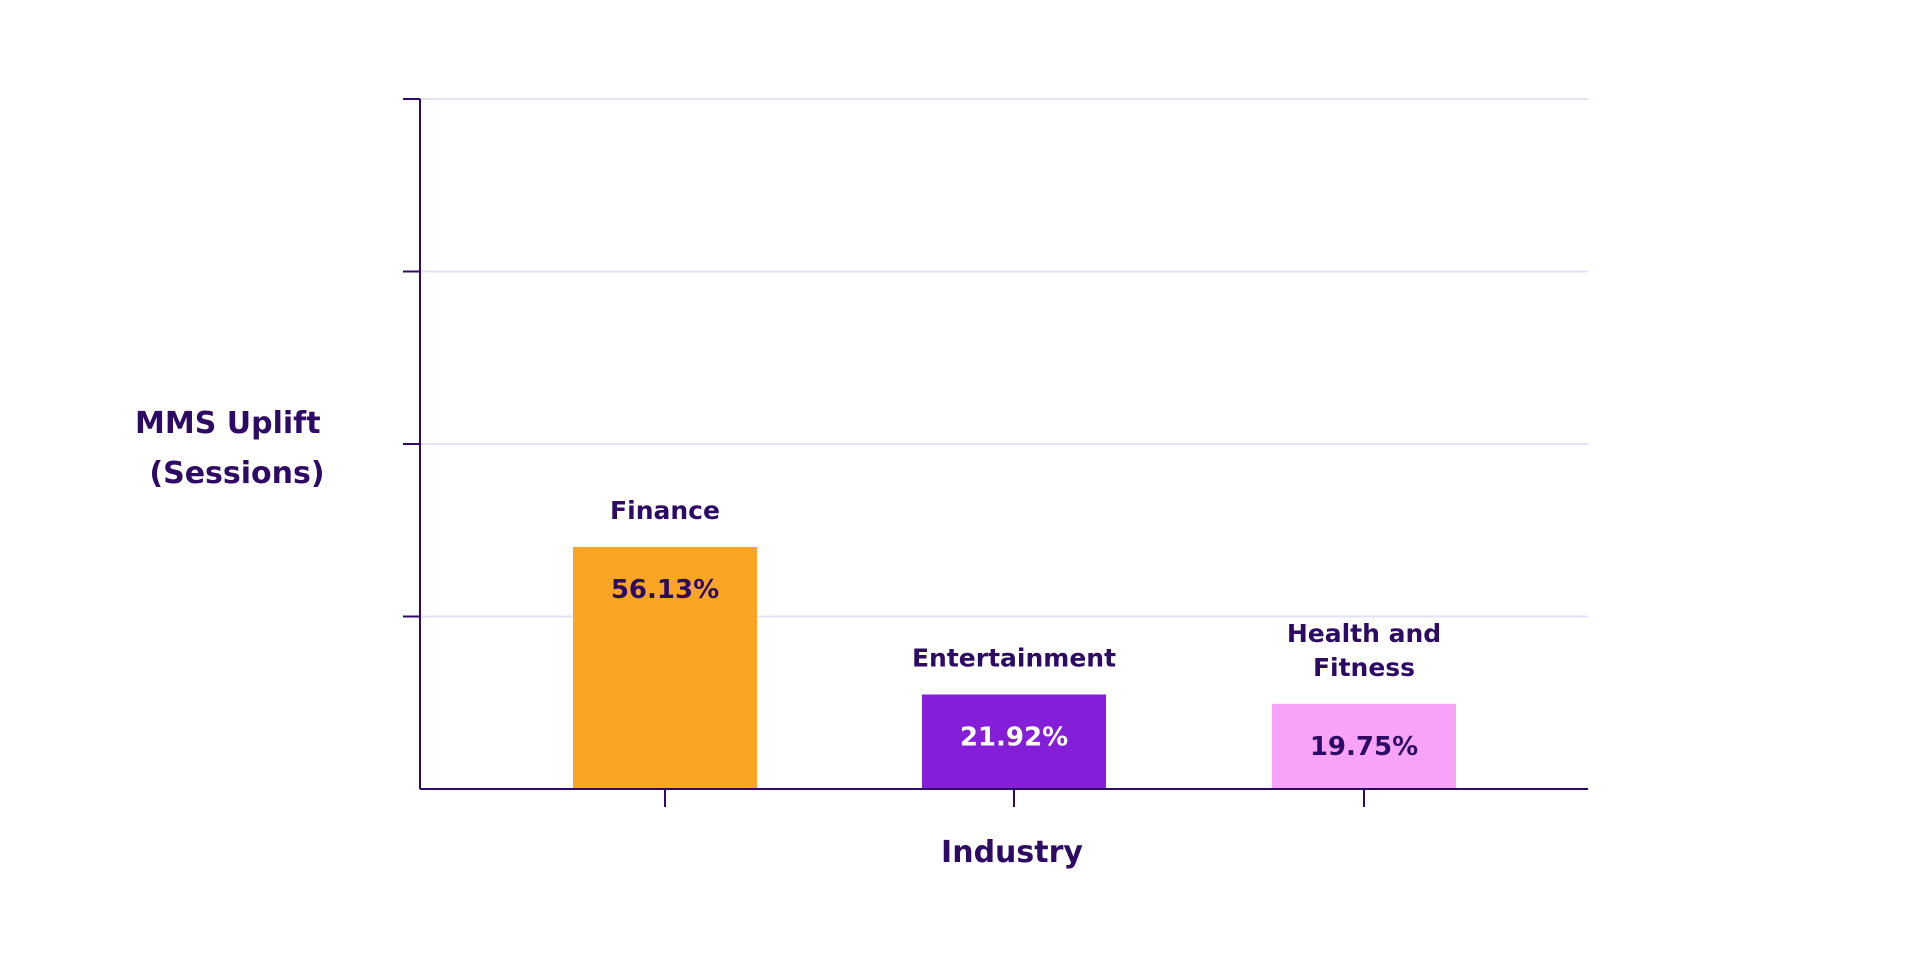  I want to click on y-axis-title: MMS Uplift (Sessions), so click(233, 448).